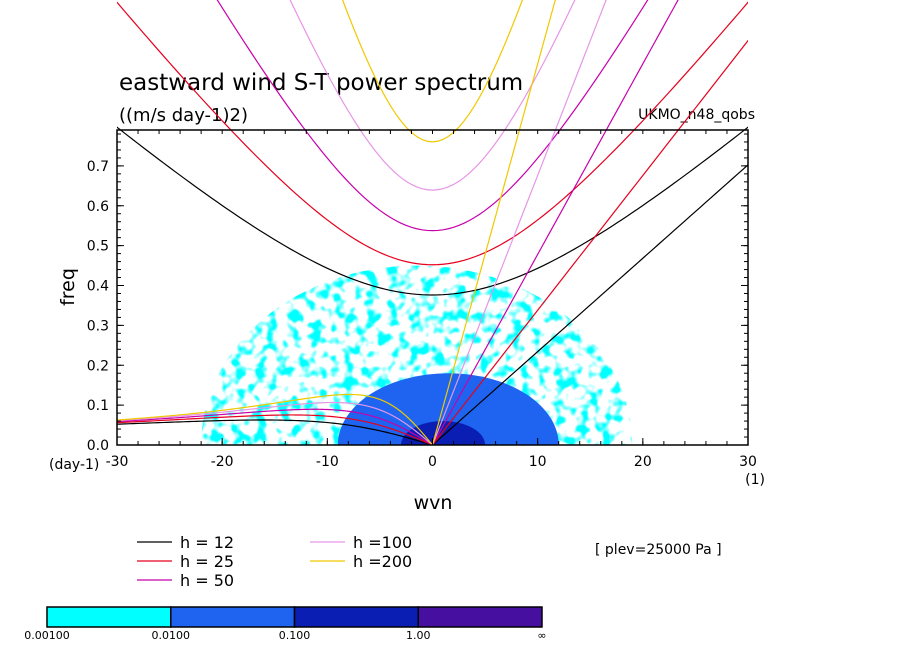 The width and height of the screenshot is (904, 654). I want to click on x-tick-label: 20, so click(643, 462).